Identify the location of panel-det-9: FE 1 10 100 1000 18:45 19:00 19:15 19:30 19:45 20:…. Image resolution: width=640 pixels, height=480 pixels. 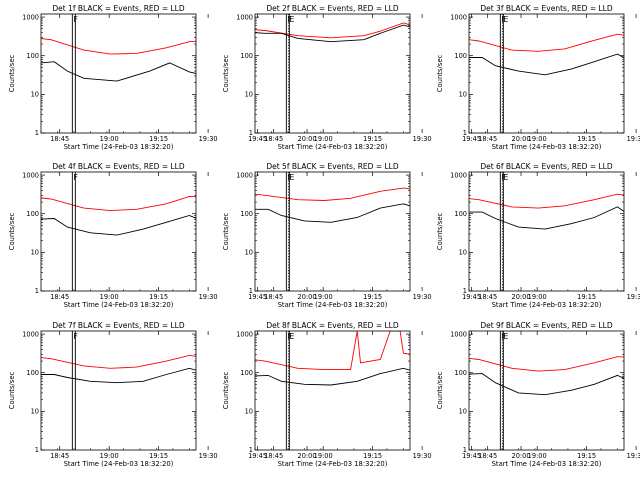
(538, 394).